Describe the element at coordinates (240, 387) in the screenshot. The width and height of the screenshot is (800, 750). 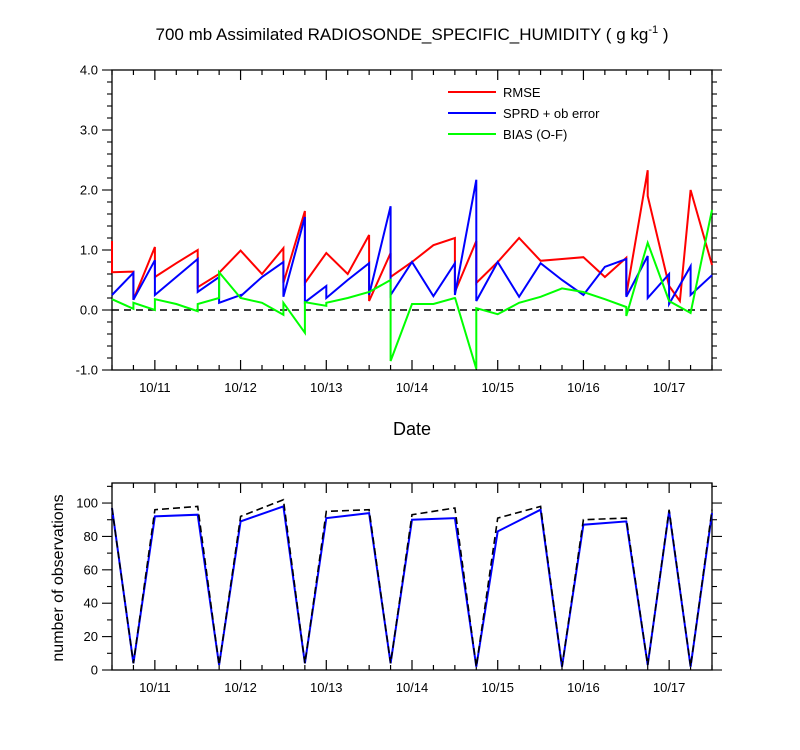
I see `top-x-tick-label: 10/12` at that location.